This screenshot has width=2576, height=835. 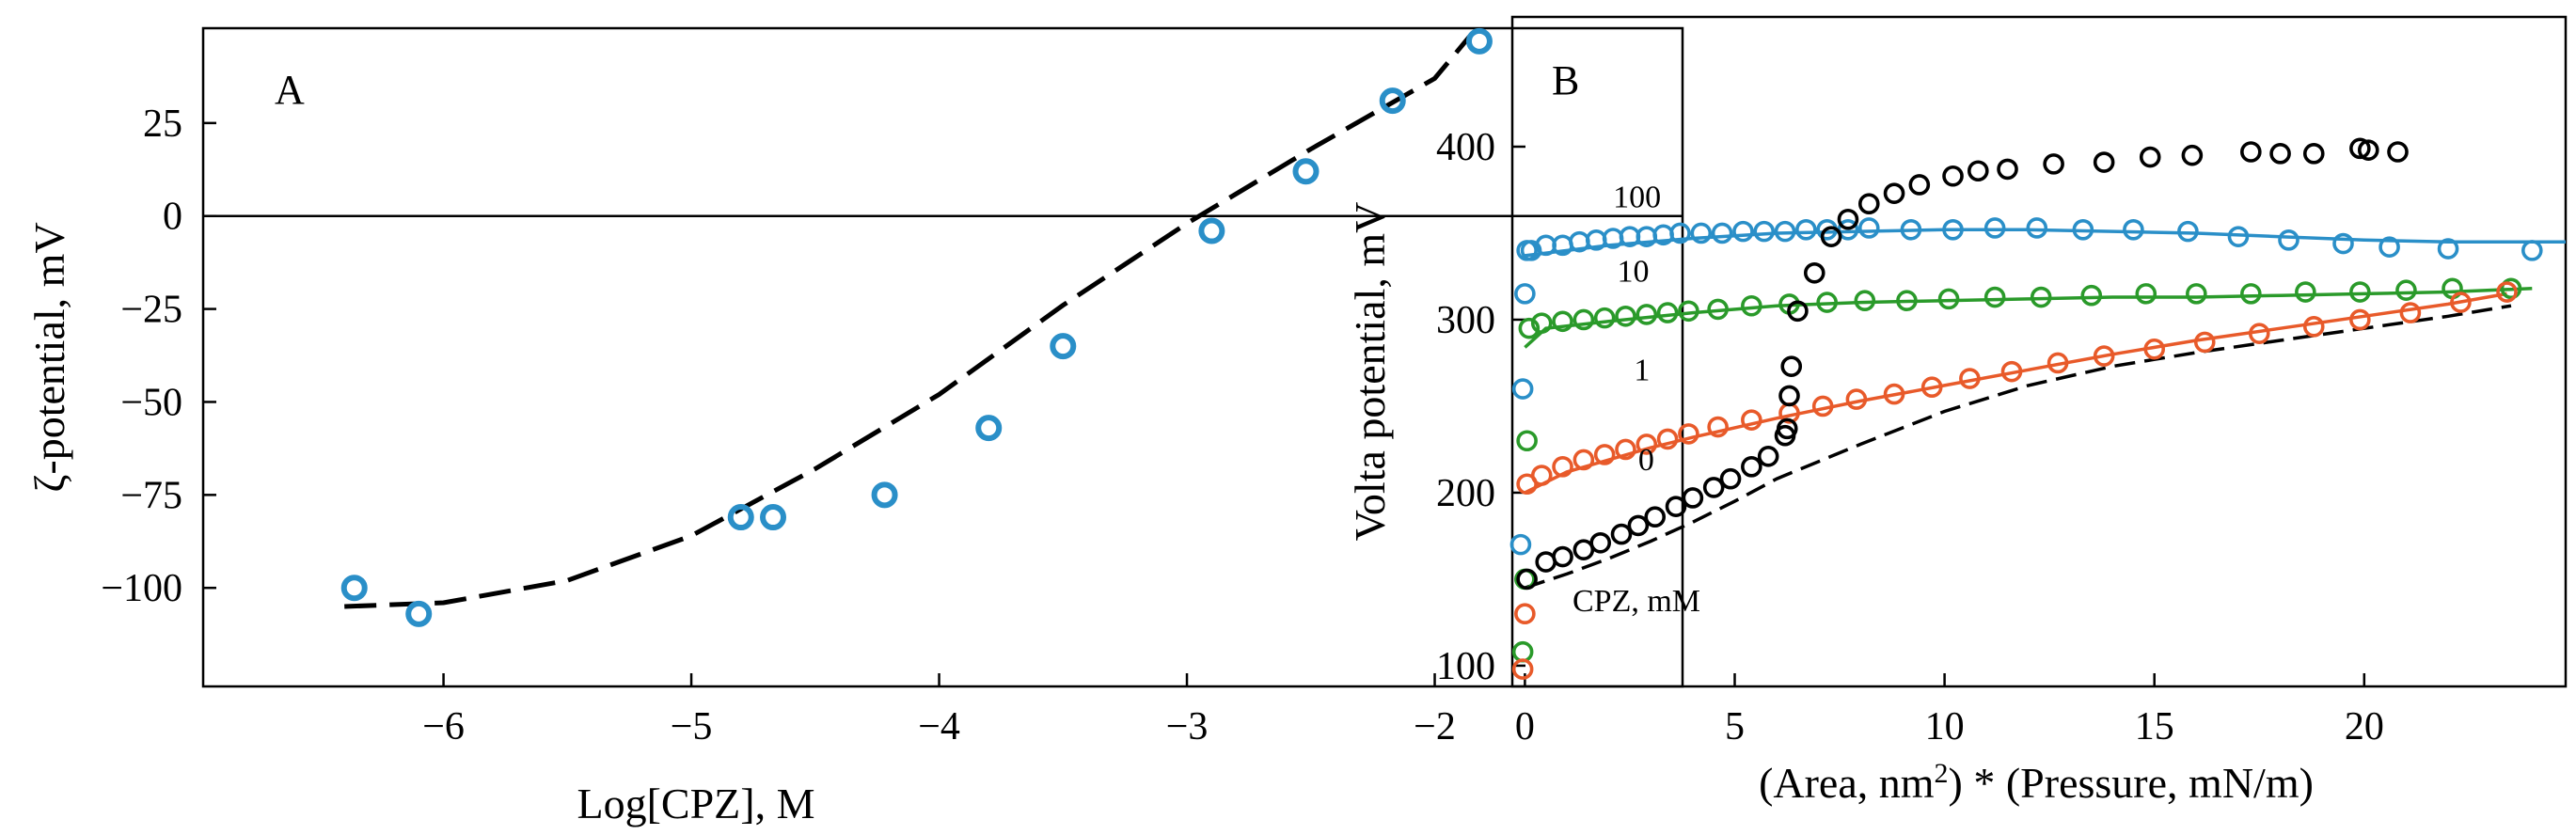 I want to click on panel-b-curve-label-100: 100, so click(x=1637, y=197).